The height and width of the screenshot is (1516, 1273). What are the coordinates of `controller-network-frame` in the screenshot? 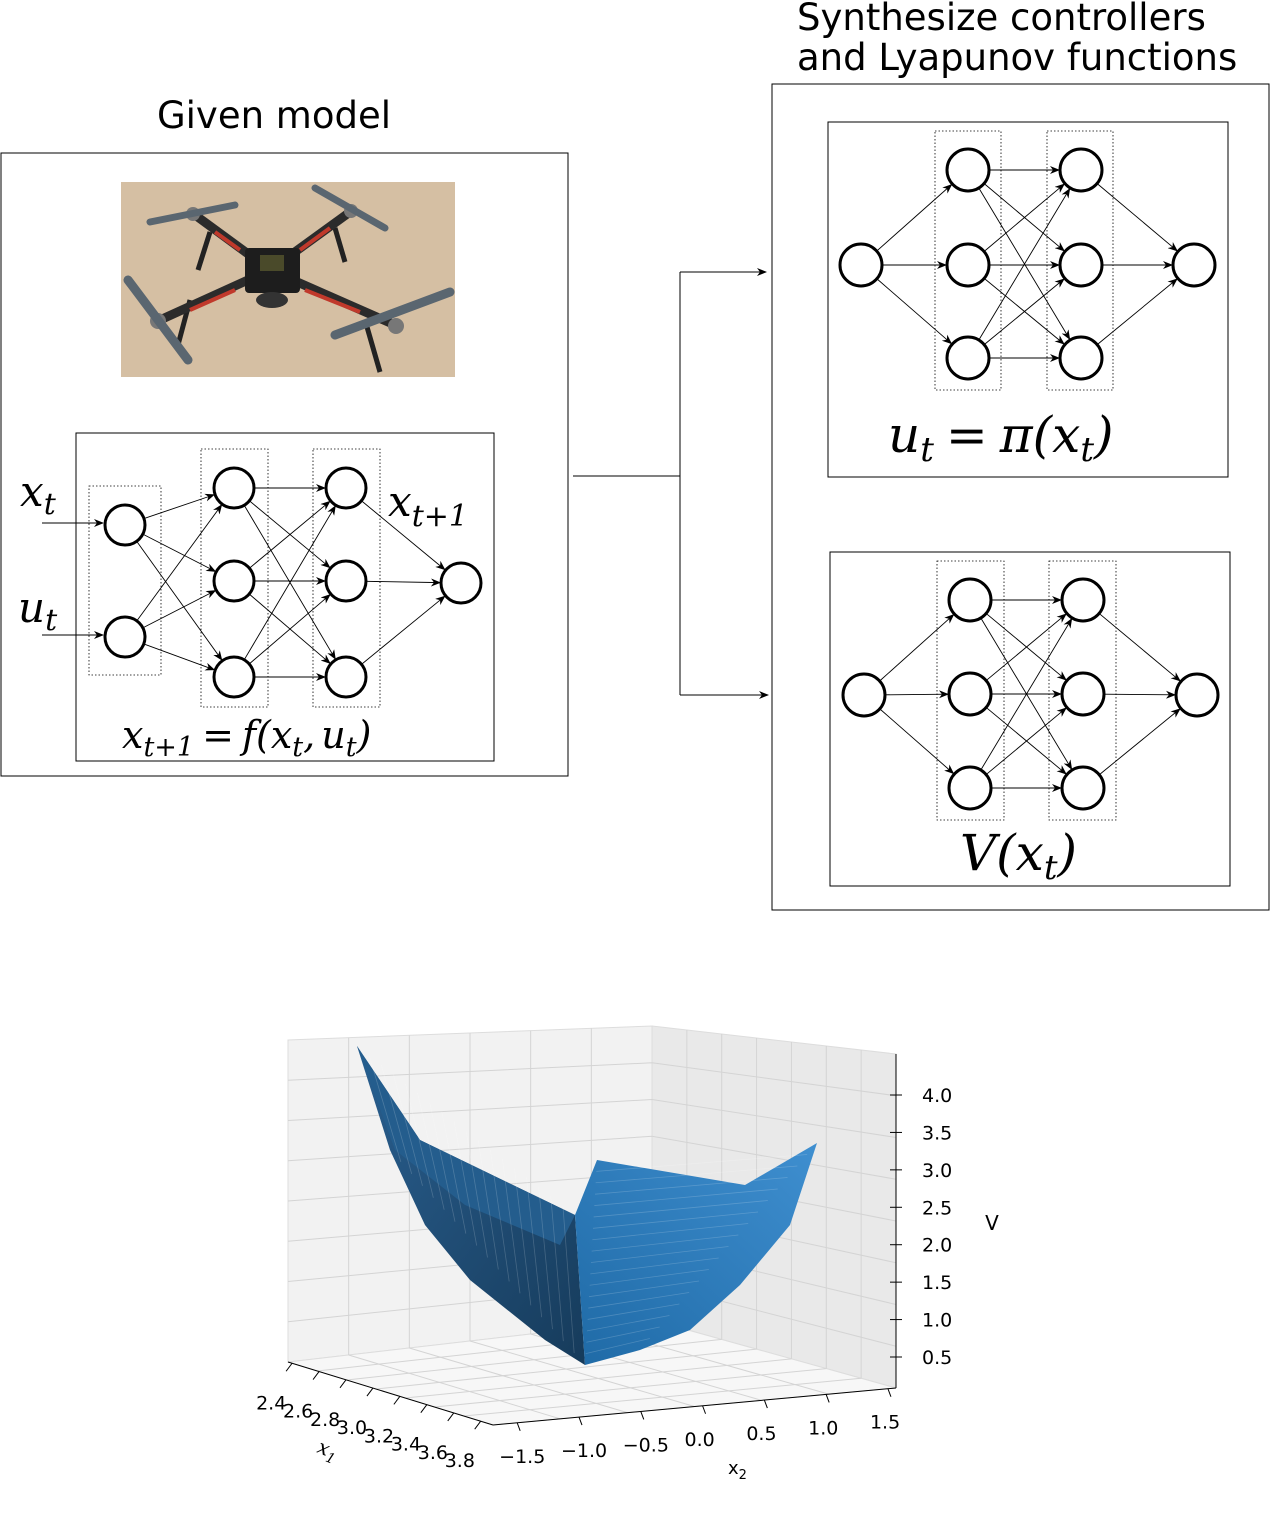 It's located at (1028, 299).